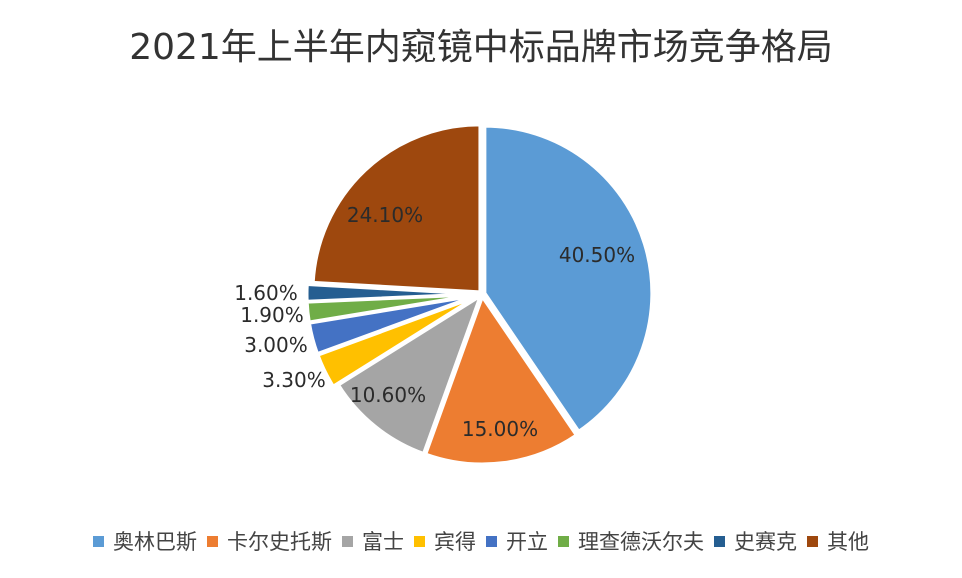 This screenshot has width=962, height=578. I want to click on legend-item-others: 其他, so click(838, 541).